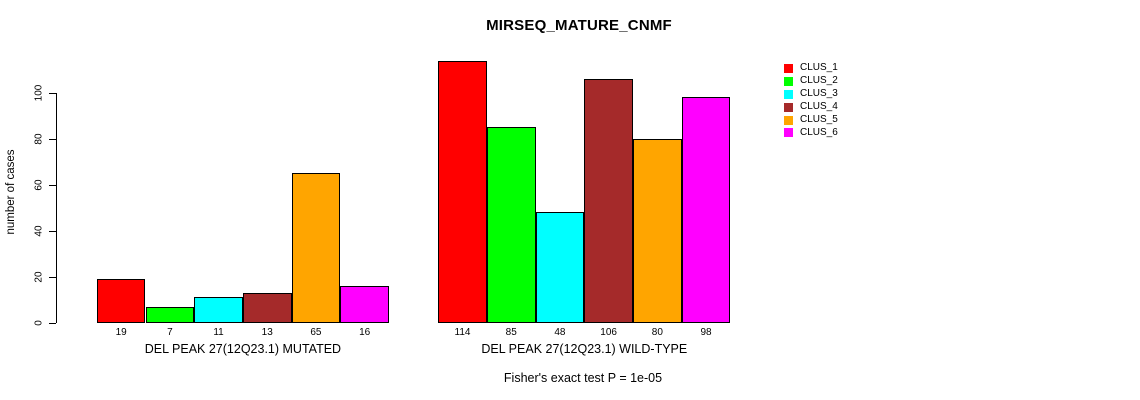 The height and width of the screenshot is (400, 1140). What do you see at coordinates (462, 191) in the screenshot?
I see `bar-clus_1-group2` at bounding box center [462, 191].